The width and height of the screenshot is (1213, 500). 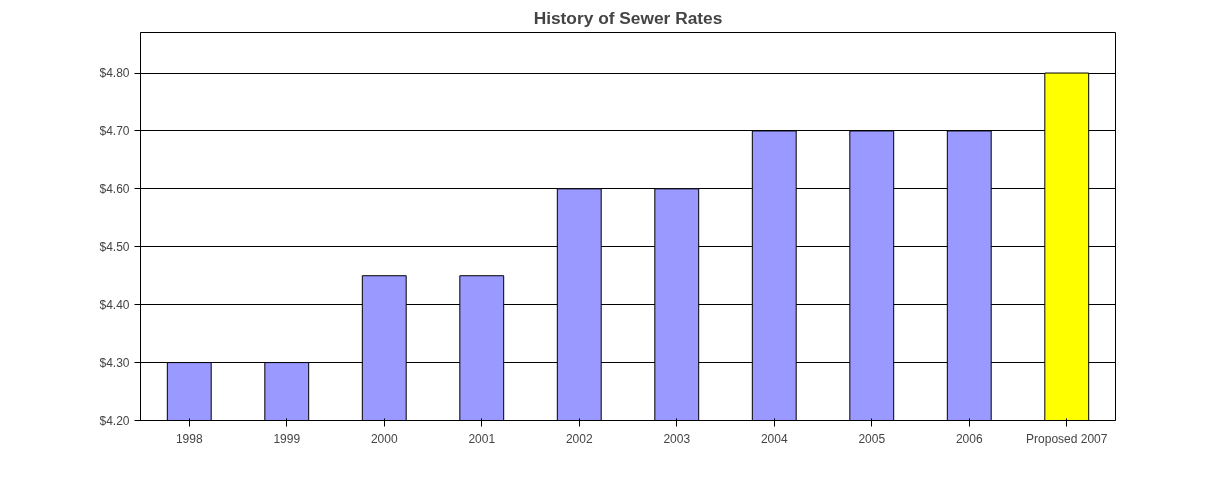 What do you see at coordinates (287, 438) in the screenshot?
I see `x-tick-label: 1999` at bounding box center [287, 438].